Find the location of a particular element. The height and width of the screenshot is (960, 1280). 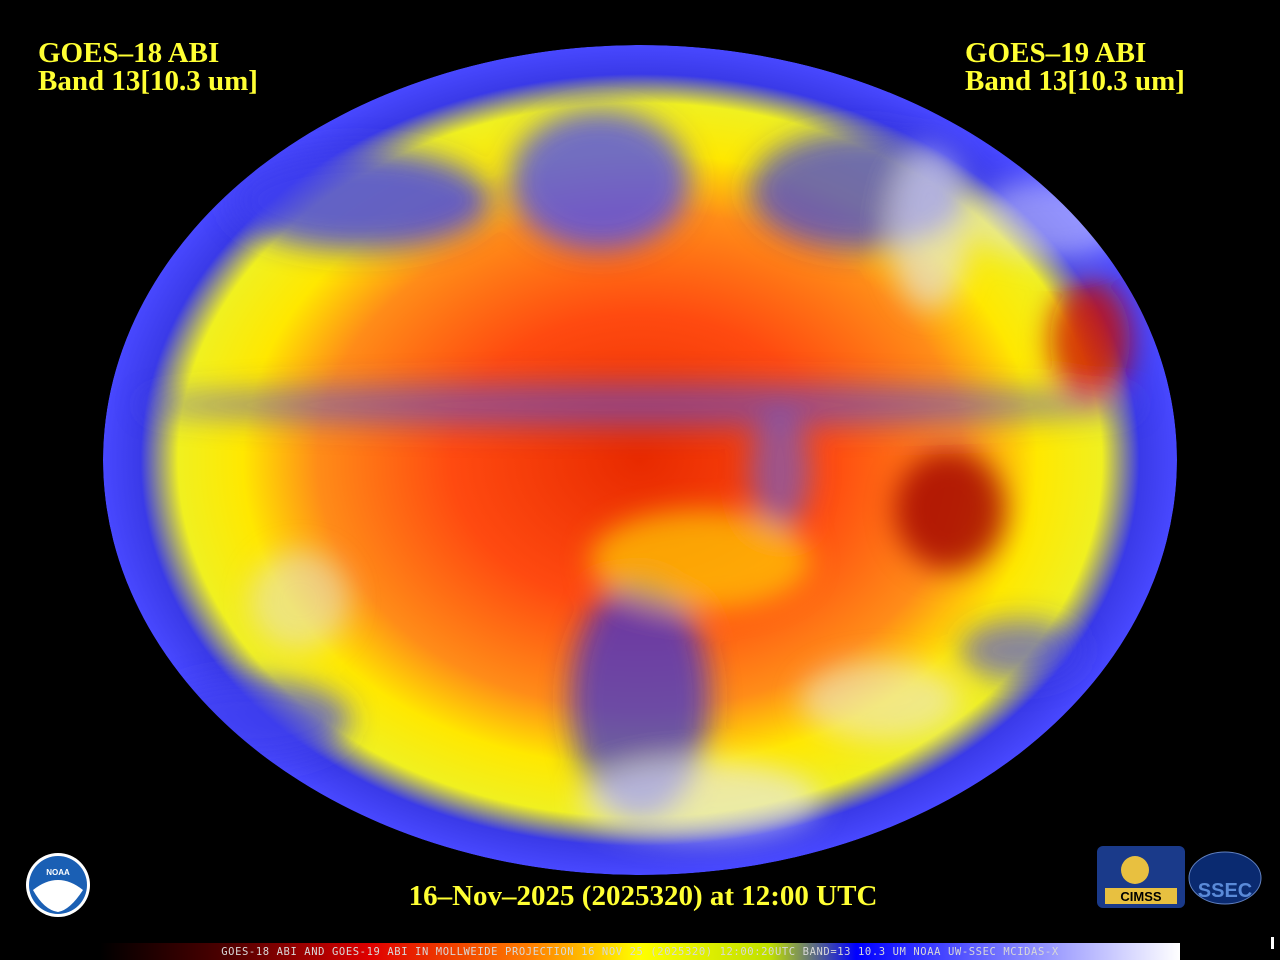

corner-mark is located at coordinates (1272, 943).